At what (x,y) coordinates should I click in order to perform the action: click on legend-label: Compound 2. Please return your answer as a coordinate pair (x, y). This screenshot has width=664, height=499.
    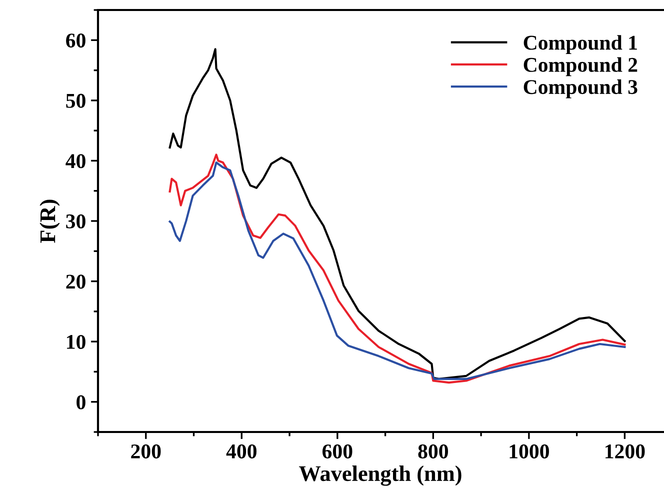
    Looking at the image, I should click on (581, 66).